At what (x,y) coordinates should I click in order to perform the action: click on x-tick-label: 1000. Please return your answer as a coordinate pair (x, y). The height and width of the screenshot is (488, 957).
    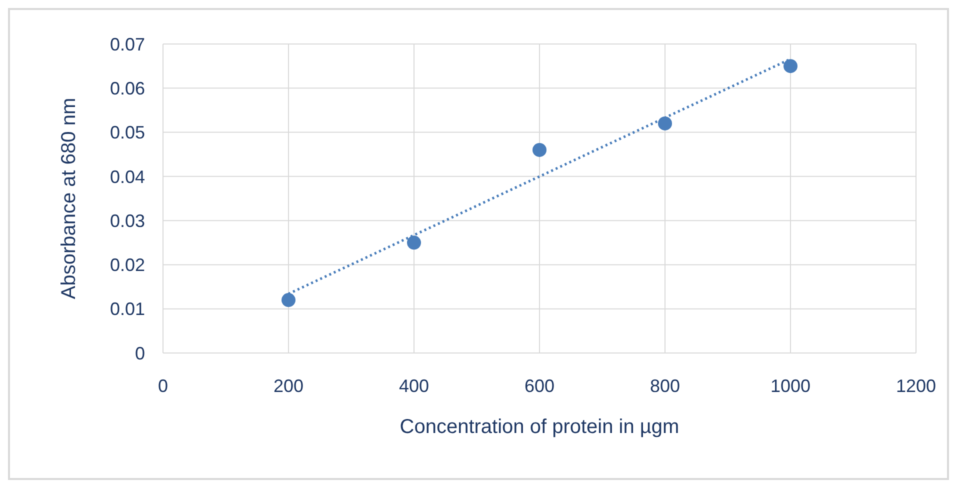
    Looking at the image, I should click on (790, 386).